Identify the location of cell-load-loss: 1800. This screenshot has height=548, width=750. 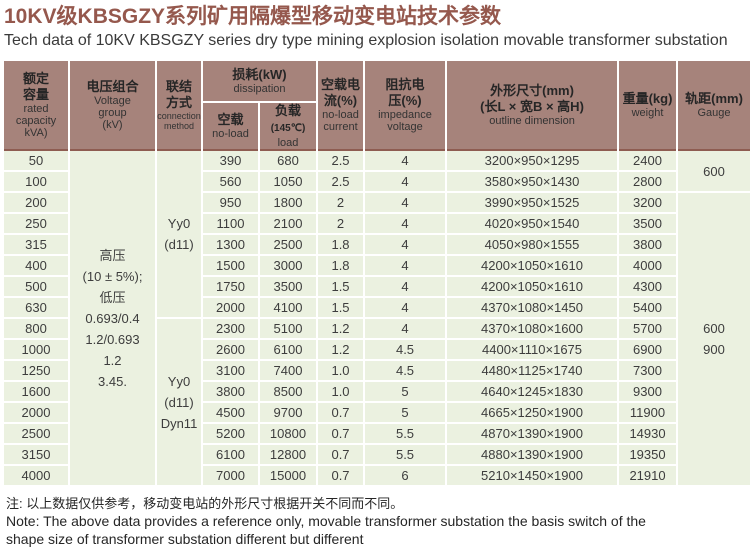
(288, 202).